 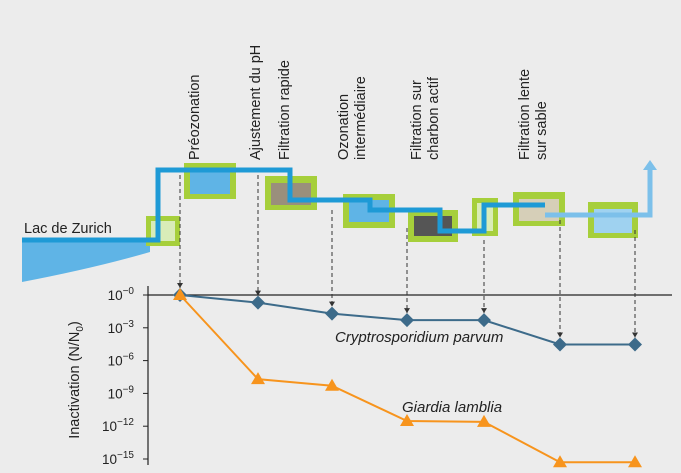 I want to click on y-tick-label: 10⁻¹⁵, so click(x=118, y=458).